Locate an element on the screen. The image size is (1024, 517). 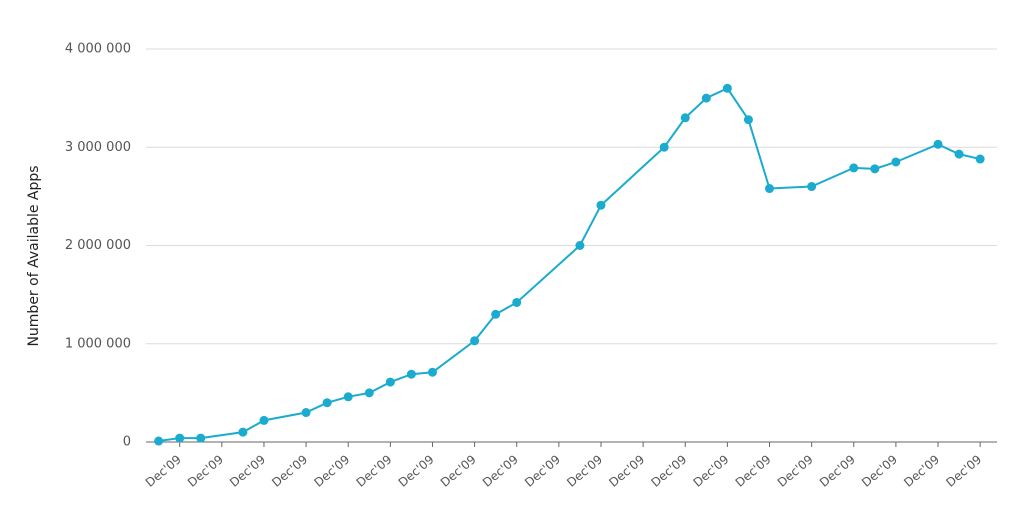
y-tick-label: 4 000 000 is located at coordinates (98, 49).